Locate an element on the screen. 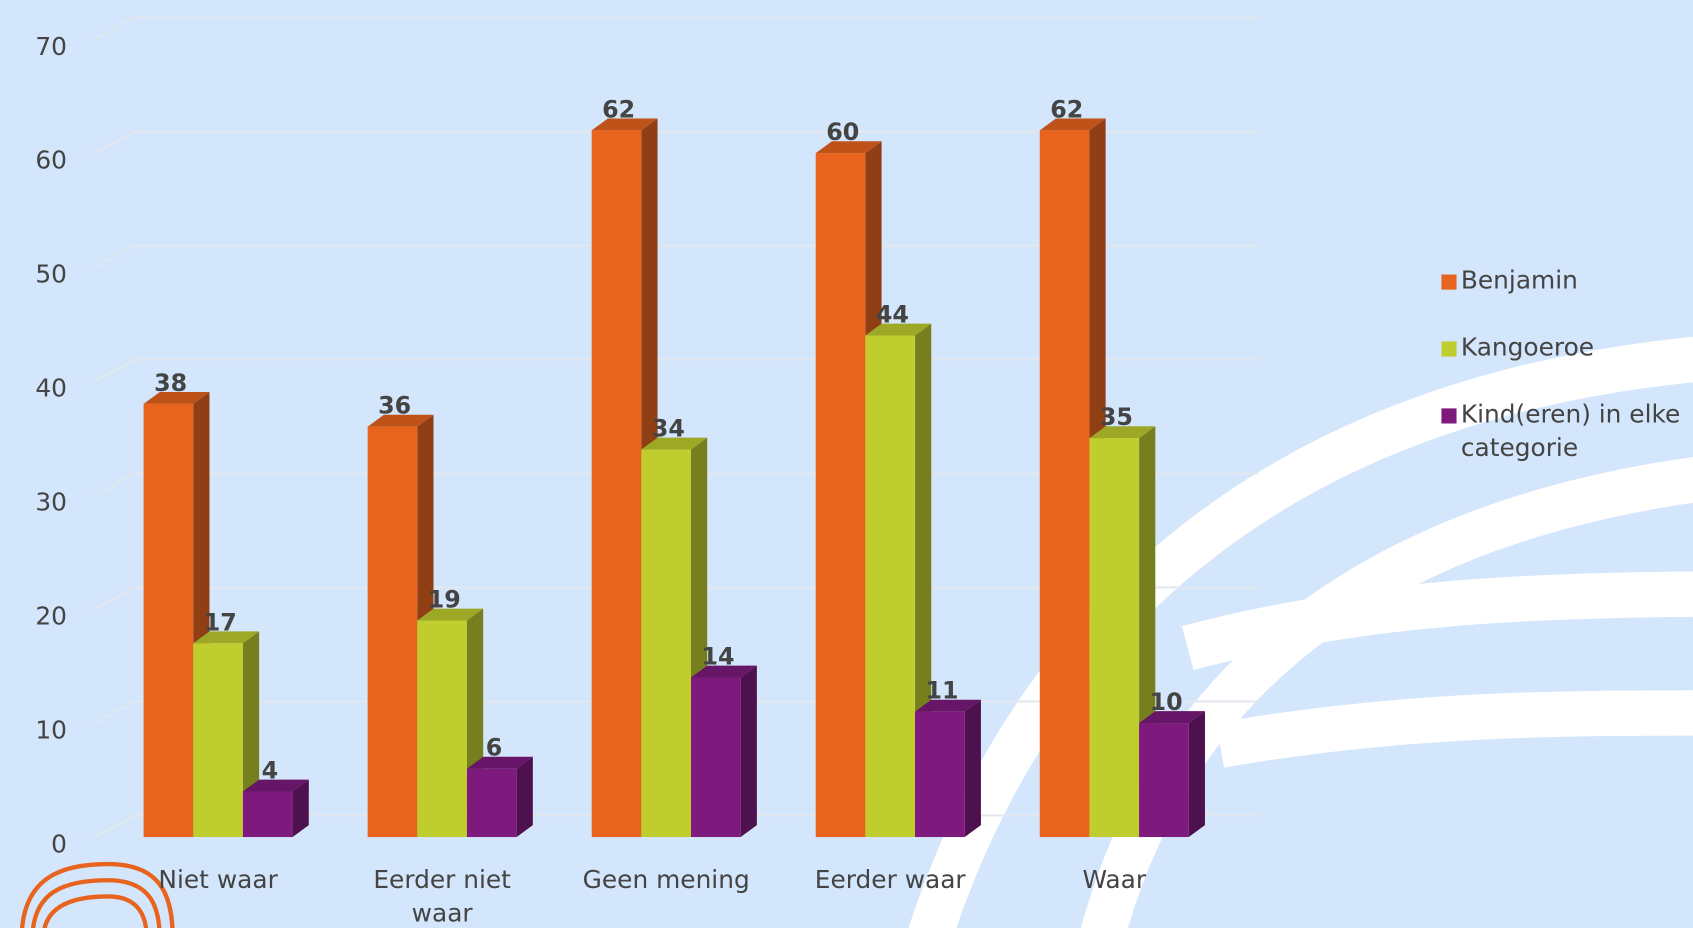 The width and height of the screenshot is (1693, 928). legend-label-box: Kangoeroe is located at coordinates (1527, 347).